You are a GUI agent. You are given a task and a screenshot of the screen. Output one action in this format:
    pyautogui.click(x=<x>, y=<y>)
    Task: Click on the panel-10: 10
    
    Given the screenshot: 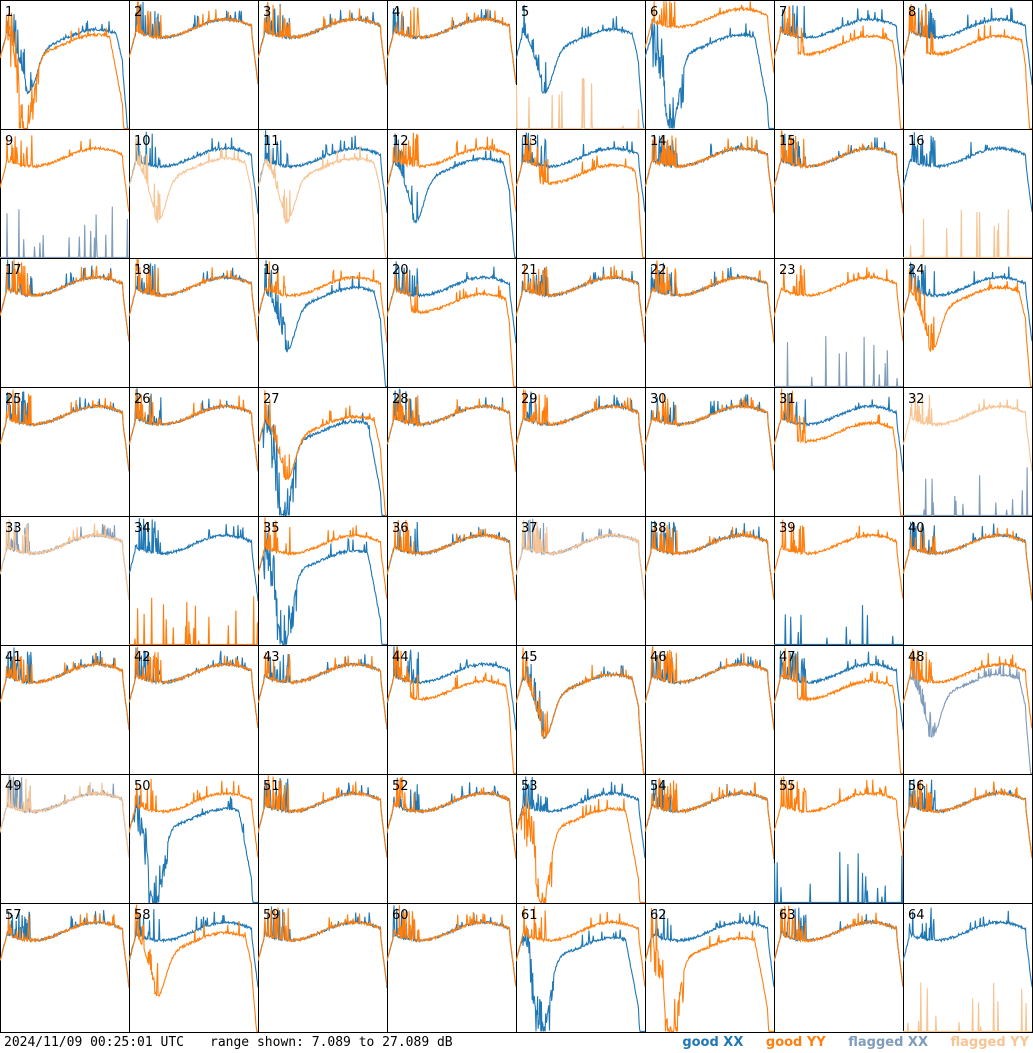 What is the action you would take?
    pyautogui.click(x=194, y=194)
    